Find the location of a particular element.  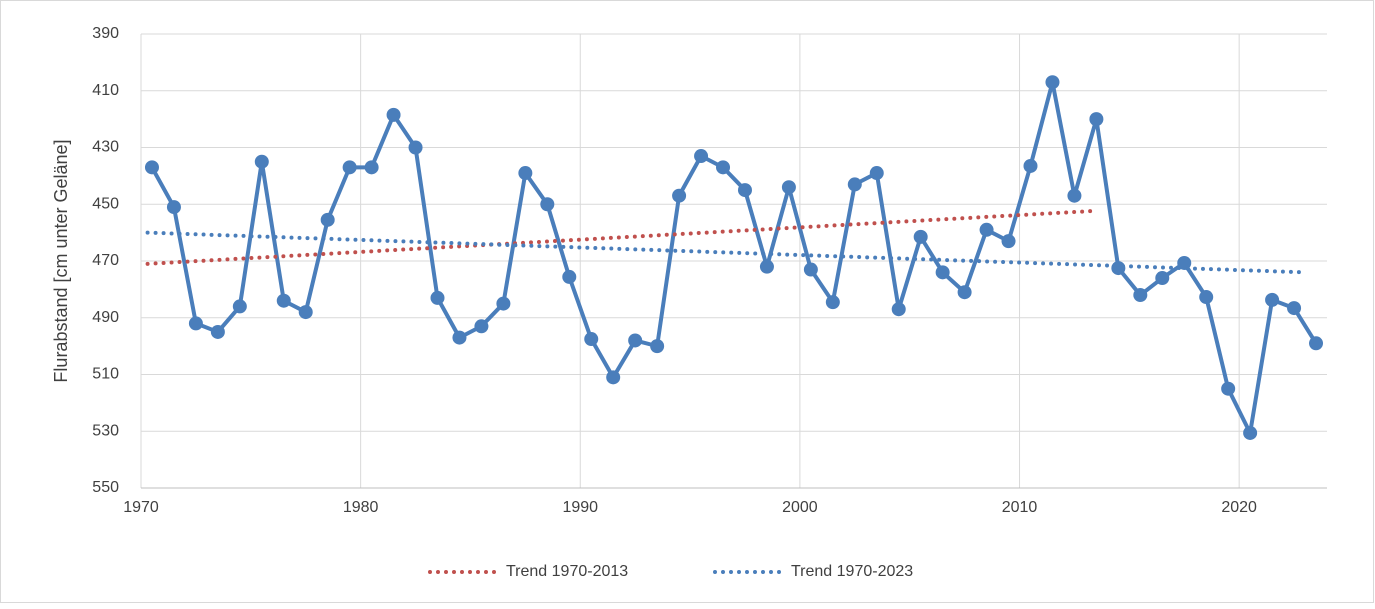

y-axis-label: Flurabstand [cm unter Geläne] is located at coordinates (61, 260).